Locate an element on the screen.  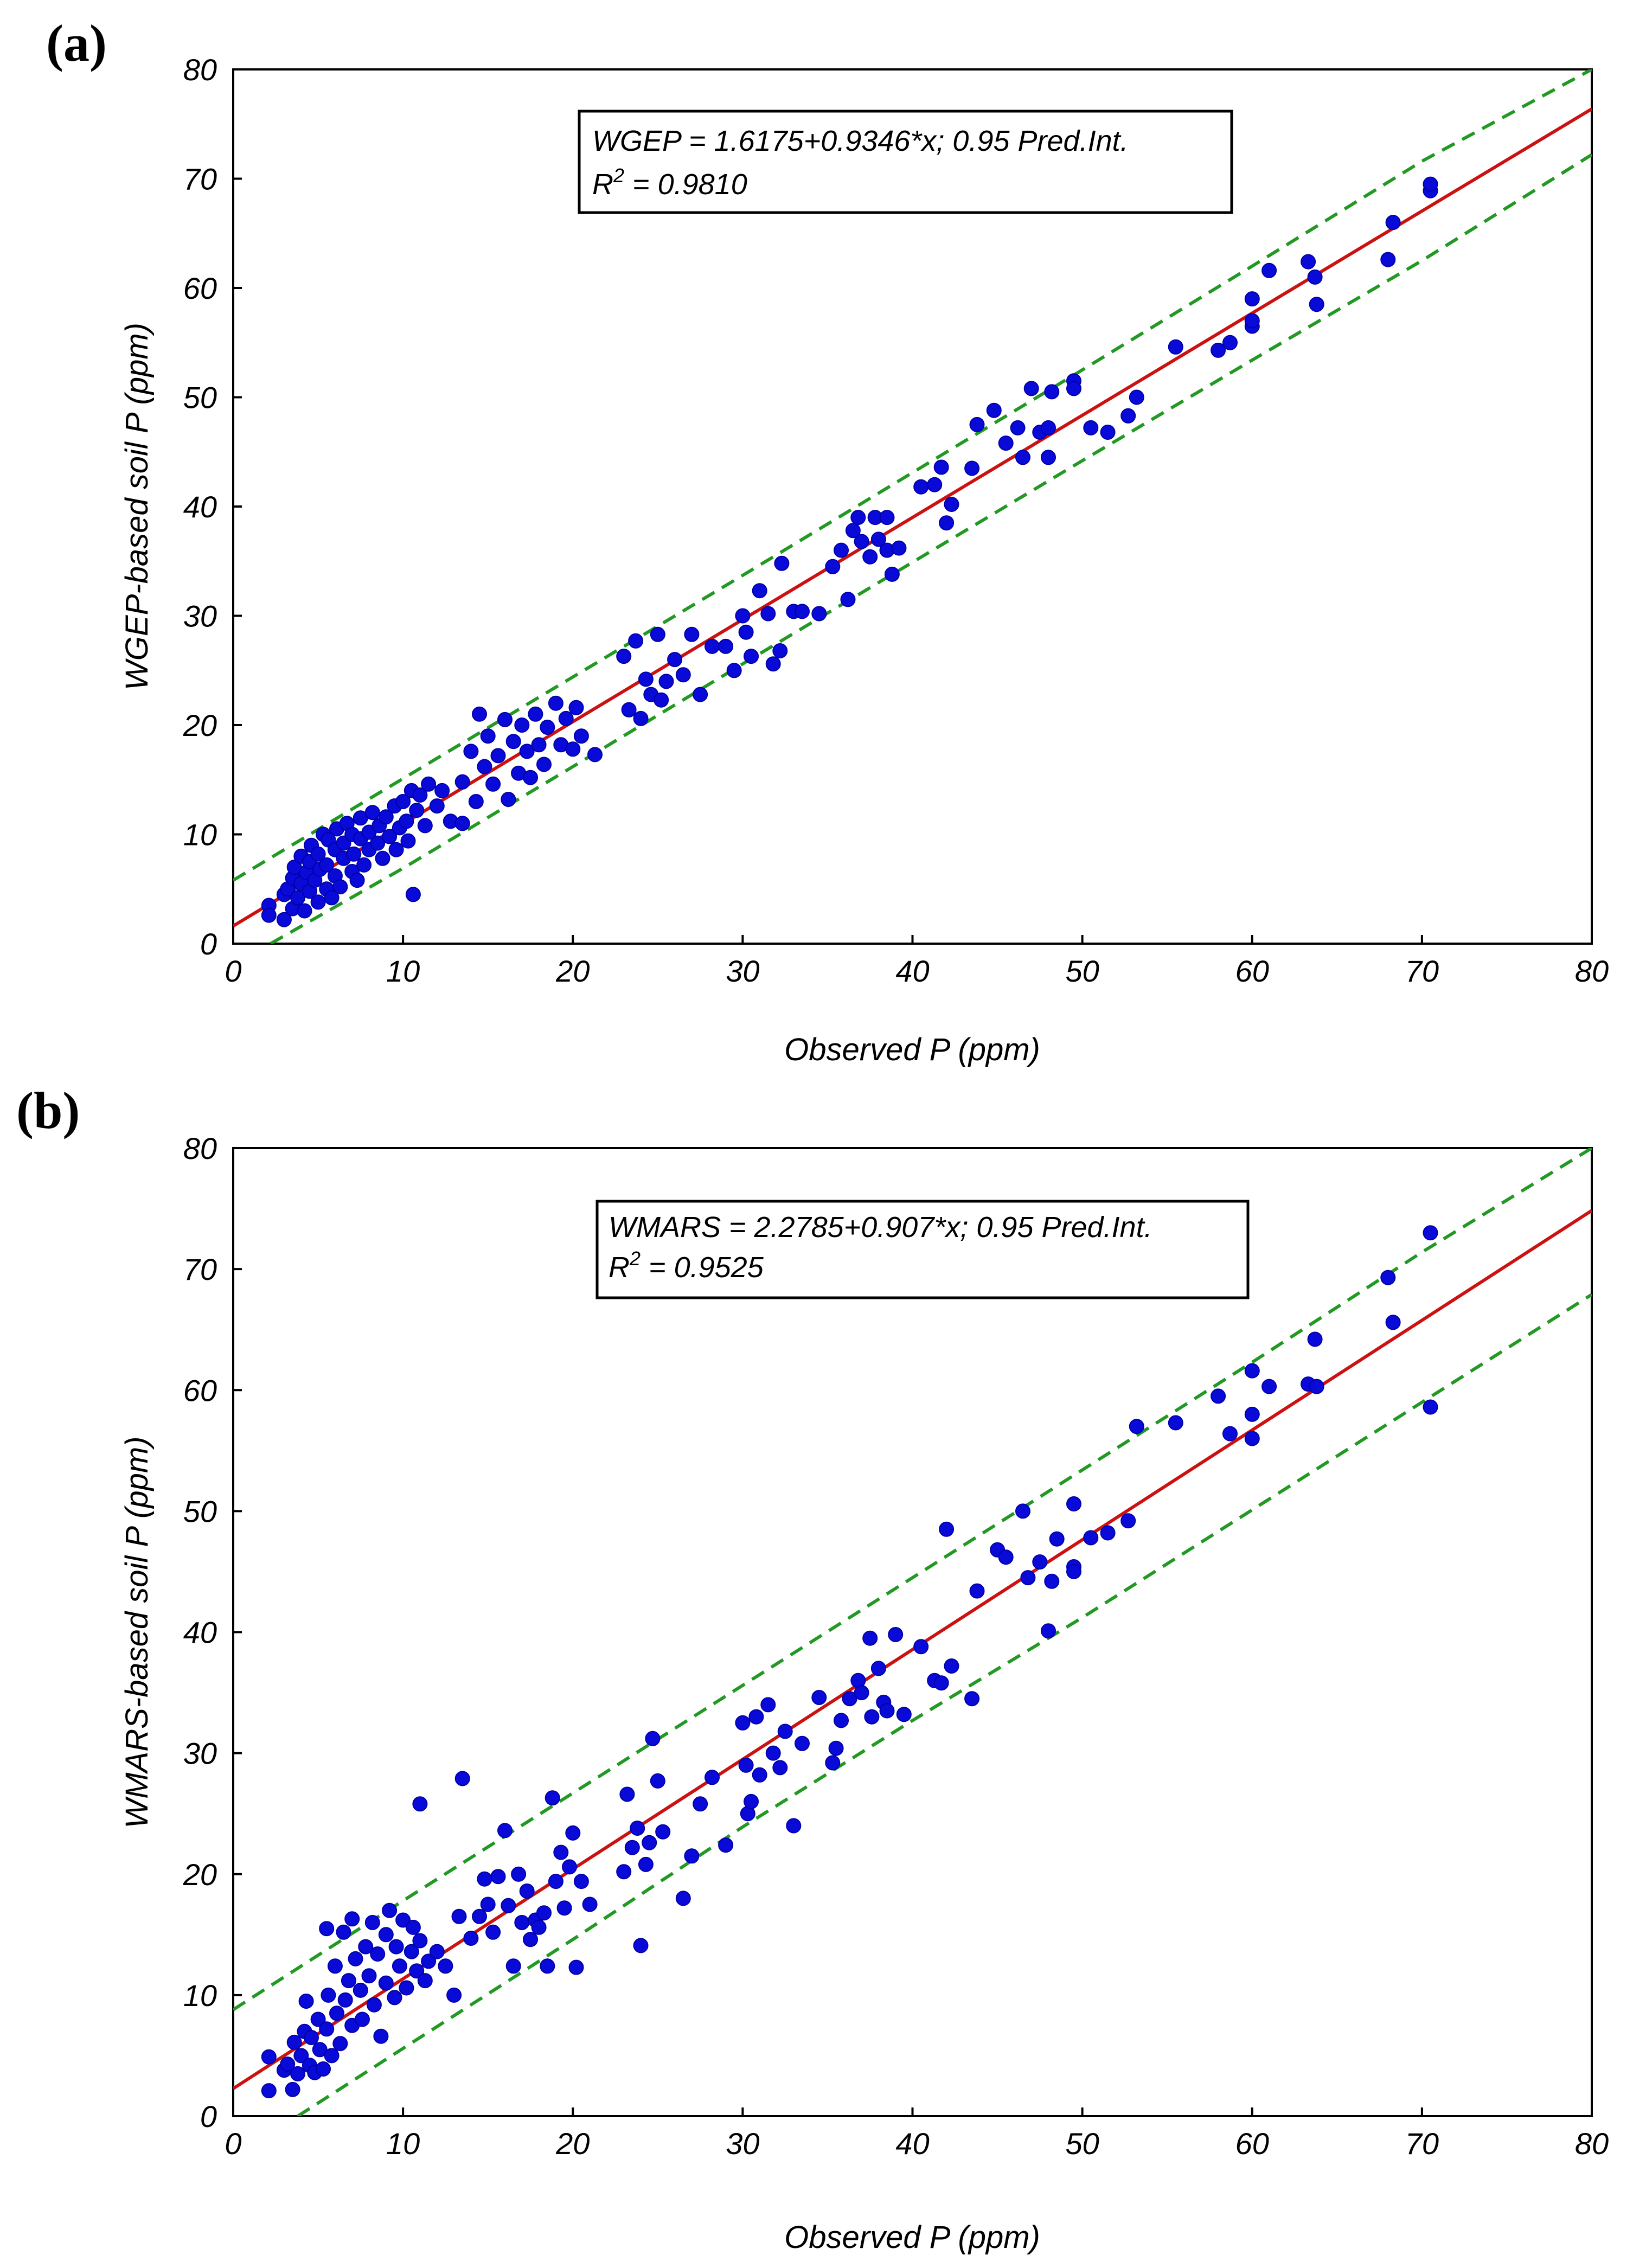
x-ticks-b: 0 10 20 30 40 50 60 70 80 is located at coordinates (917, 2134).